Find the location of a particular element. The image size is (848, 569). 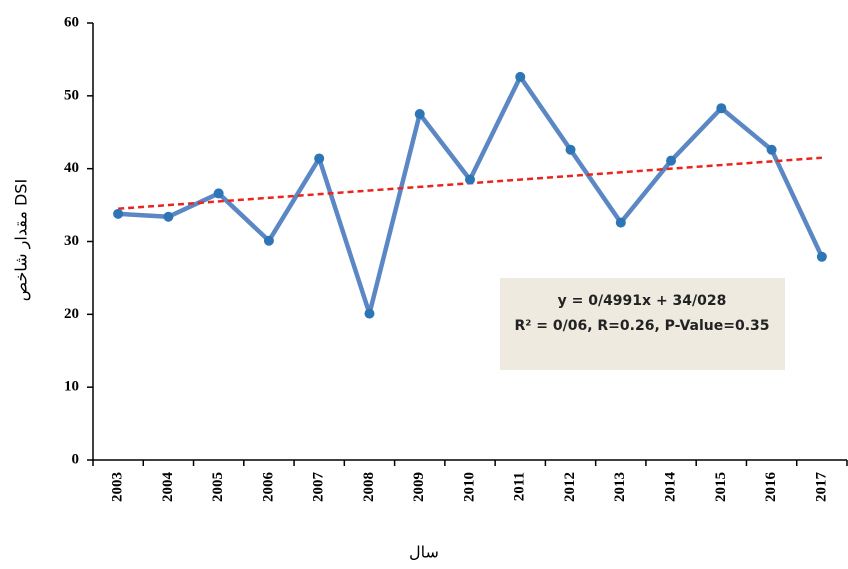

x-tick-label: 2005 is located at coordinates (218, 487).